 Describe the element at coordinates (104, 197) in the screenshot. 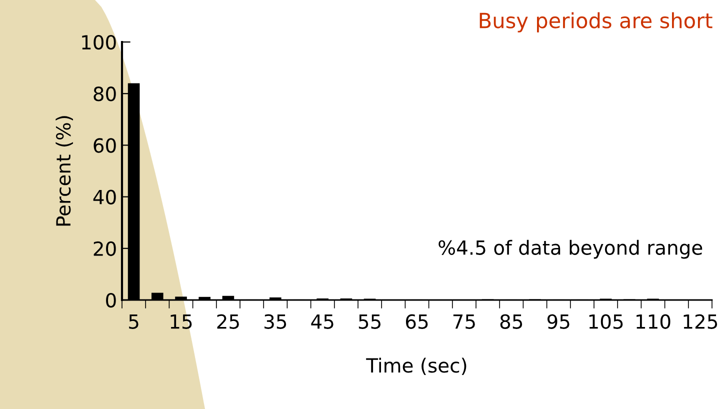

I see `y-tick-label: 40` at that location.